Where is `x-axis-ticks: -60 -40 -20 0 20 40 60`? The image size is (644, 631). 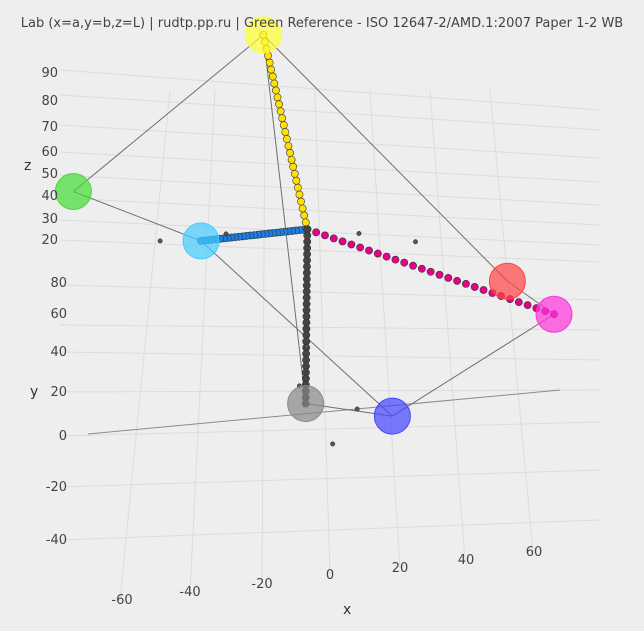 x-axis-ticks: -60 -40 -20 0 20 40 60 is located at coordinates (326, 576).